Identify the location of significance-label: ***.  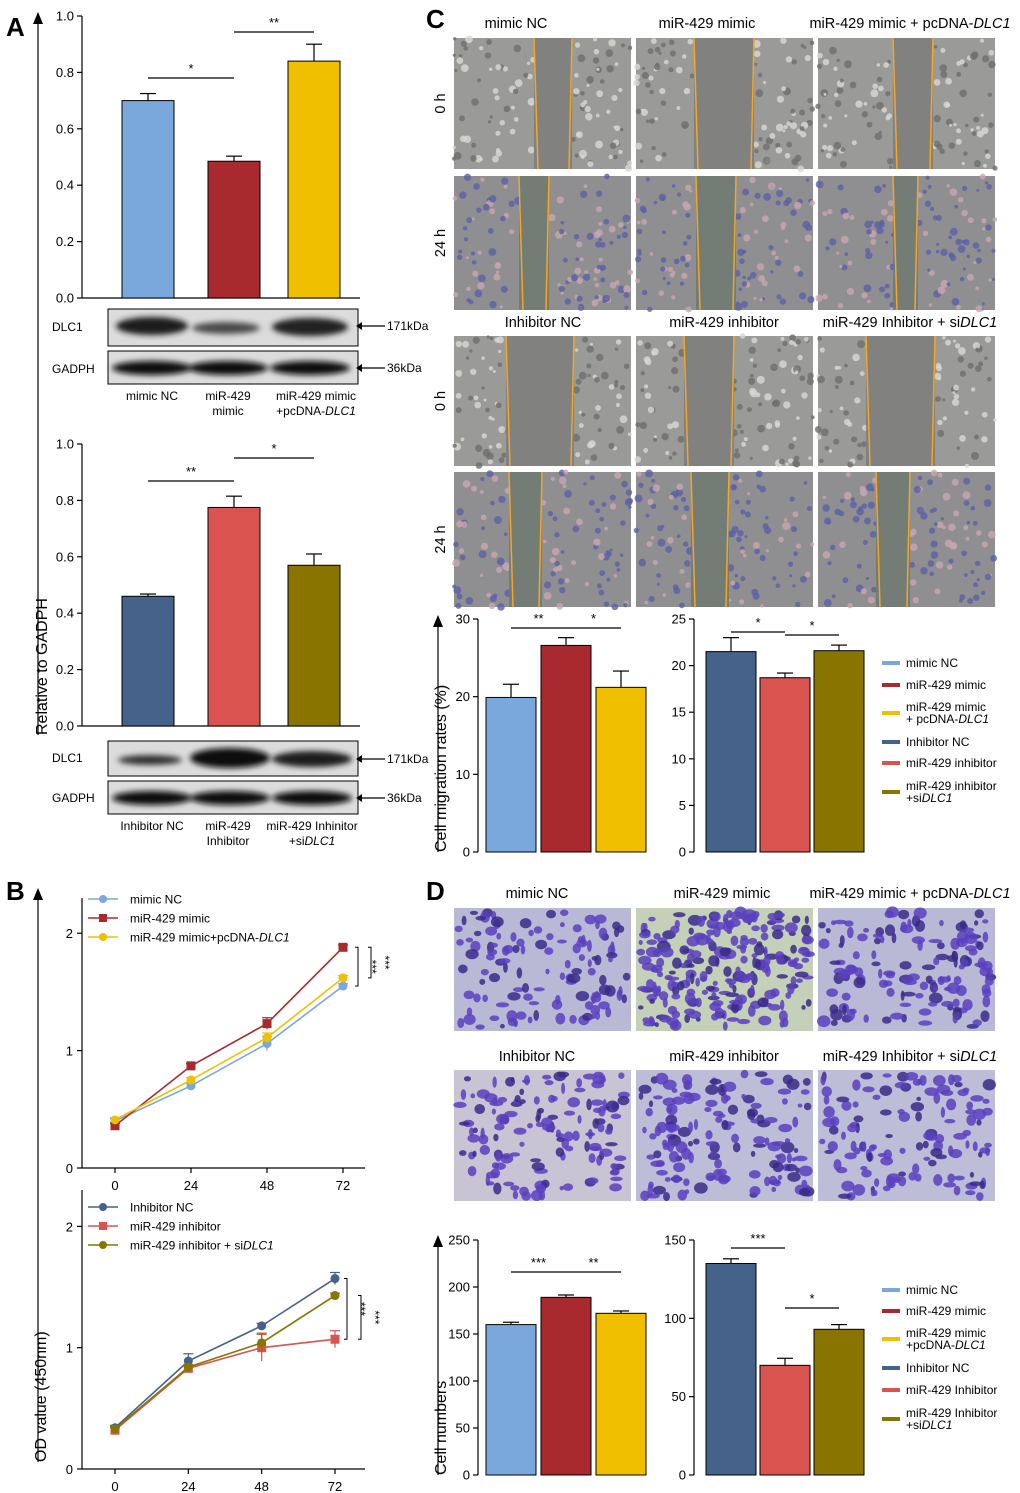
(385, 963).